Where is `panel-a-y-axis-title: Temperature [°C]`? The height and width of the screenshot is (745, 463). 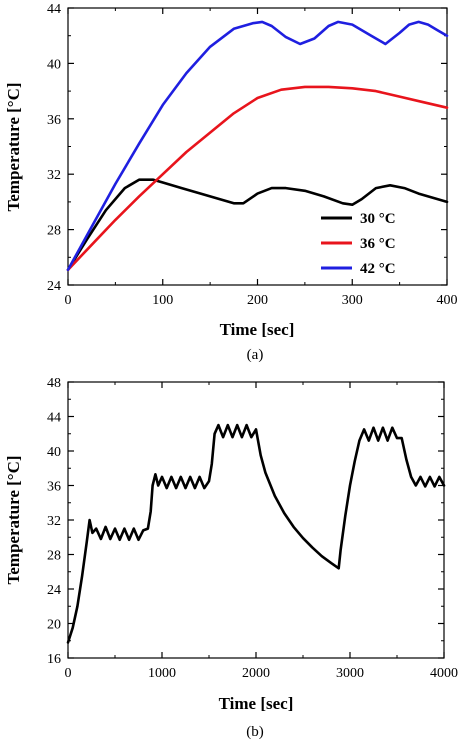 panel-a-y-axis-title: Temperature [°C] is located at coordinates (13, 146).